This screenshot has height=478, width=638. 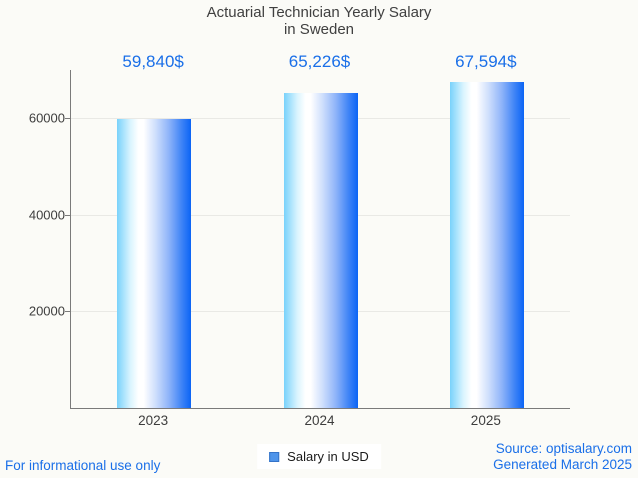 I want to click on y-axis-tick-label: 20000, so click(x=46, y=311).